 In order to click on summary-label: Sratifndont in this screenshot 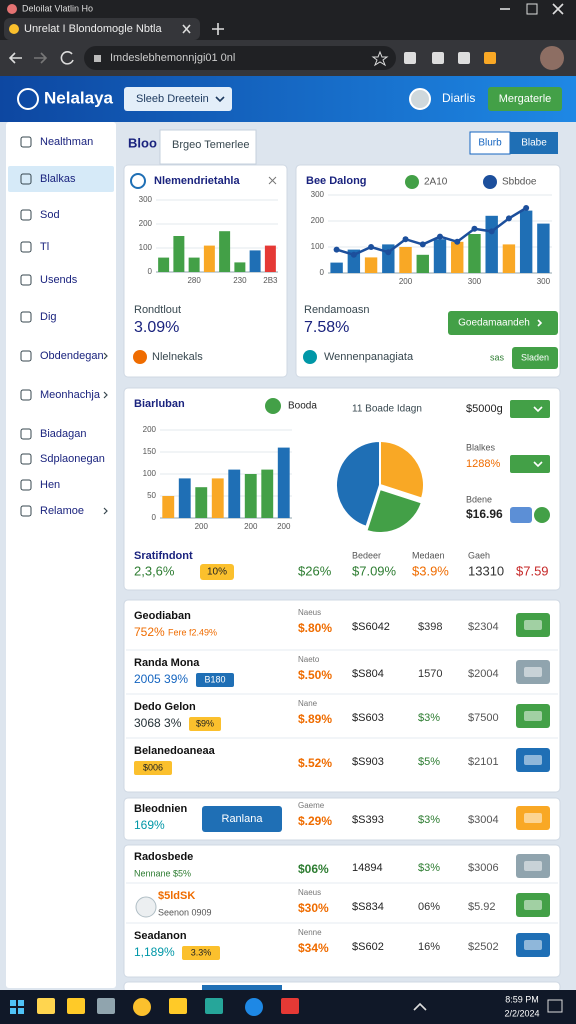, I will do `click(163, 556)`.